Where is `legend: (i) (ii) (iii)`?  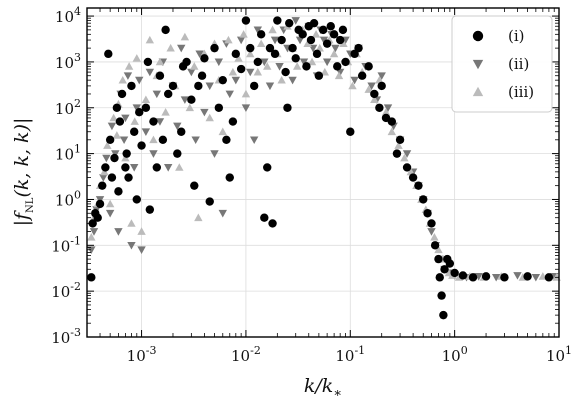 legend: (i) (ii) (iii) is located at coordinates (502, 64).